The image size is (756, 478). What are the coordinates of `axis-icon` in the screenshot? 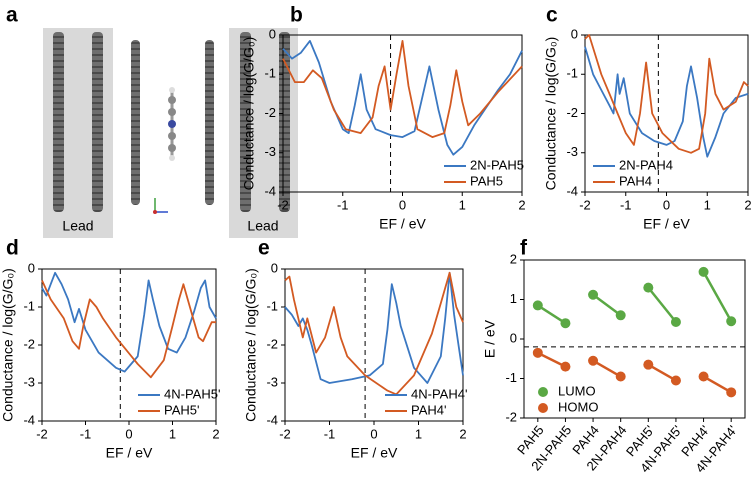 It's located at (160, 206).